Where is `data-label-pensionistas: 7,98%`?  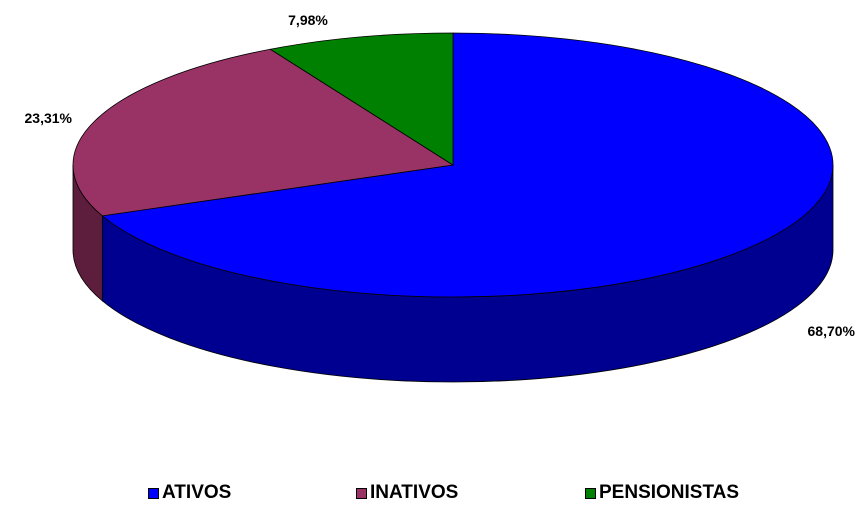
data-label-pensionistas: 7,98% is located at coordinates (308, 20).